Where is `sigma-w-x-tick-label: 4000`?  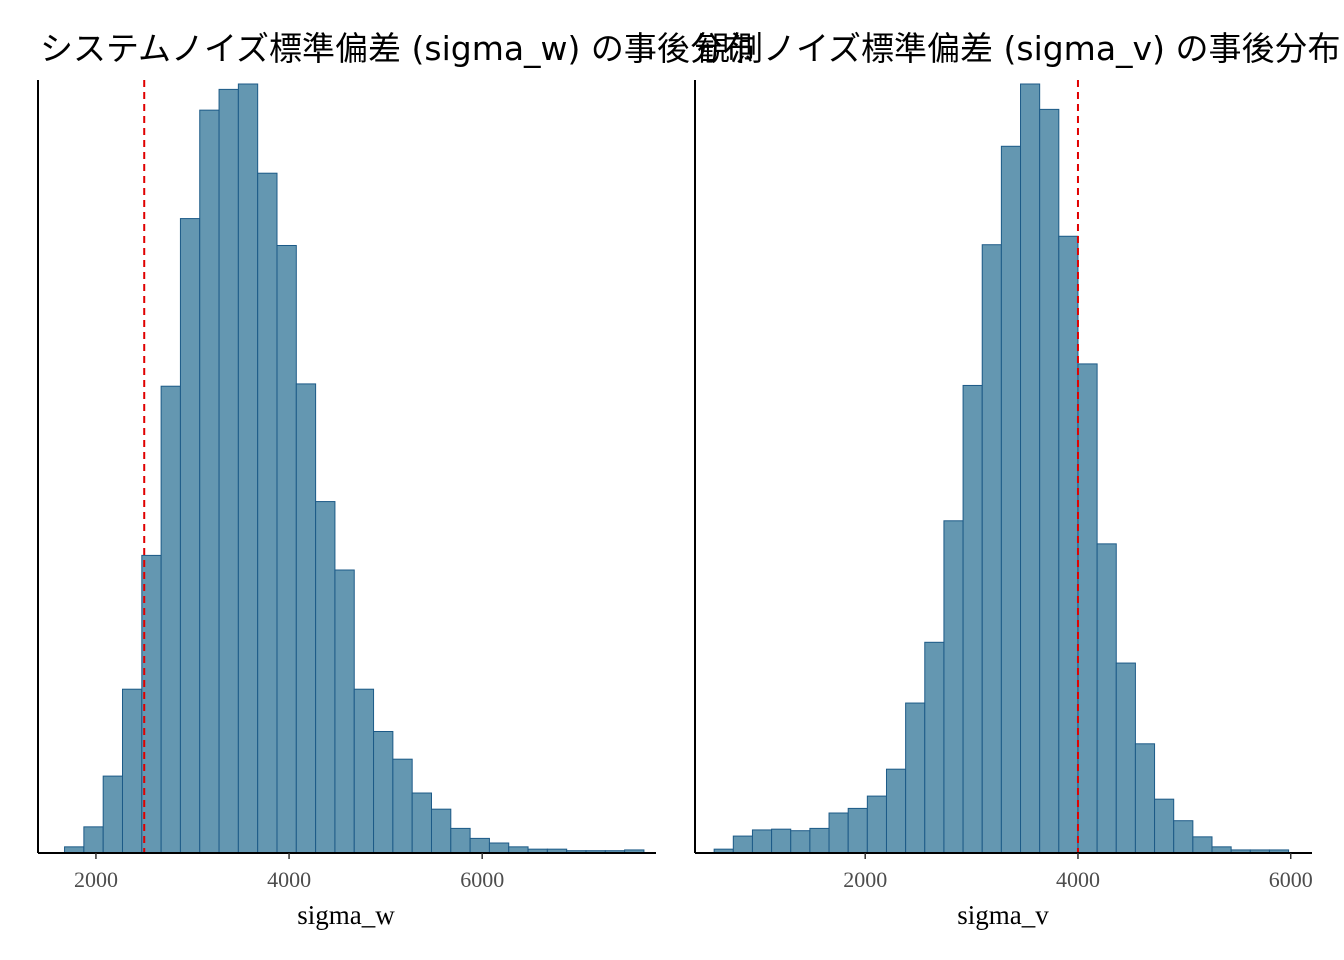
sigma-w-x-tick-label: 4000 is located at coordinates (289, 879).